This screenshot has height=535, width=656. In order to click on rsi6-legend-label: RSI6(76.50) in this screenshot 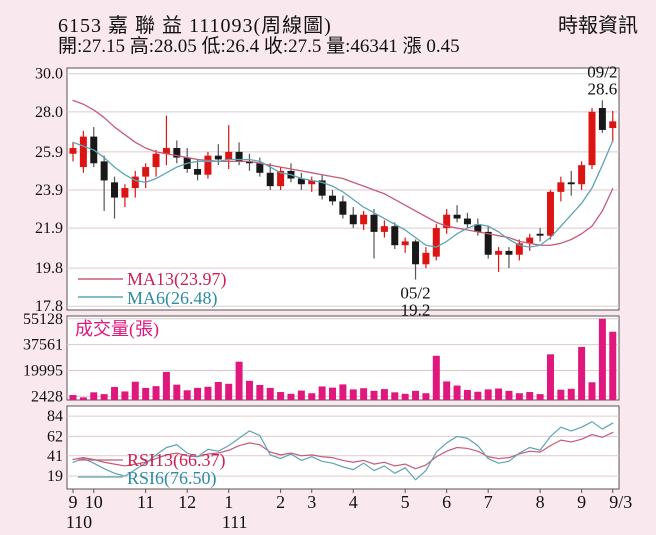, I will do `click(172, 478)`.